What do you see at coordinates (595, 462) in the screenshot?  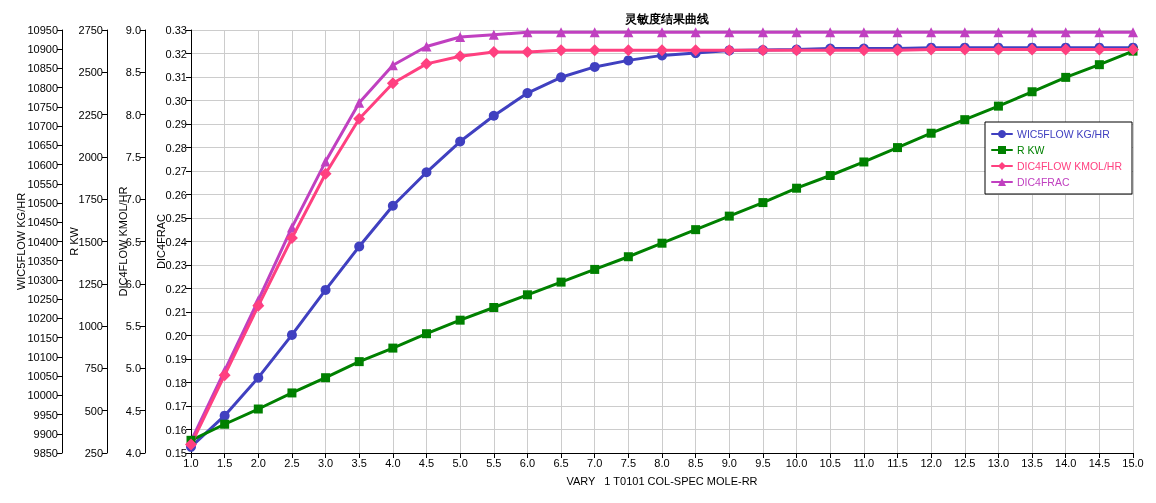 I see `x-tick-label: 7.0` at bounding box center [595, 462].